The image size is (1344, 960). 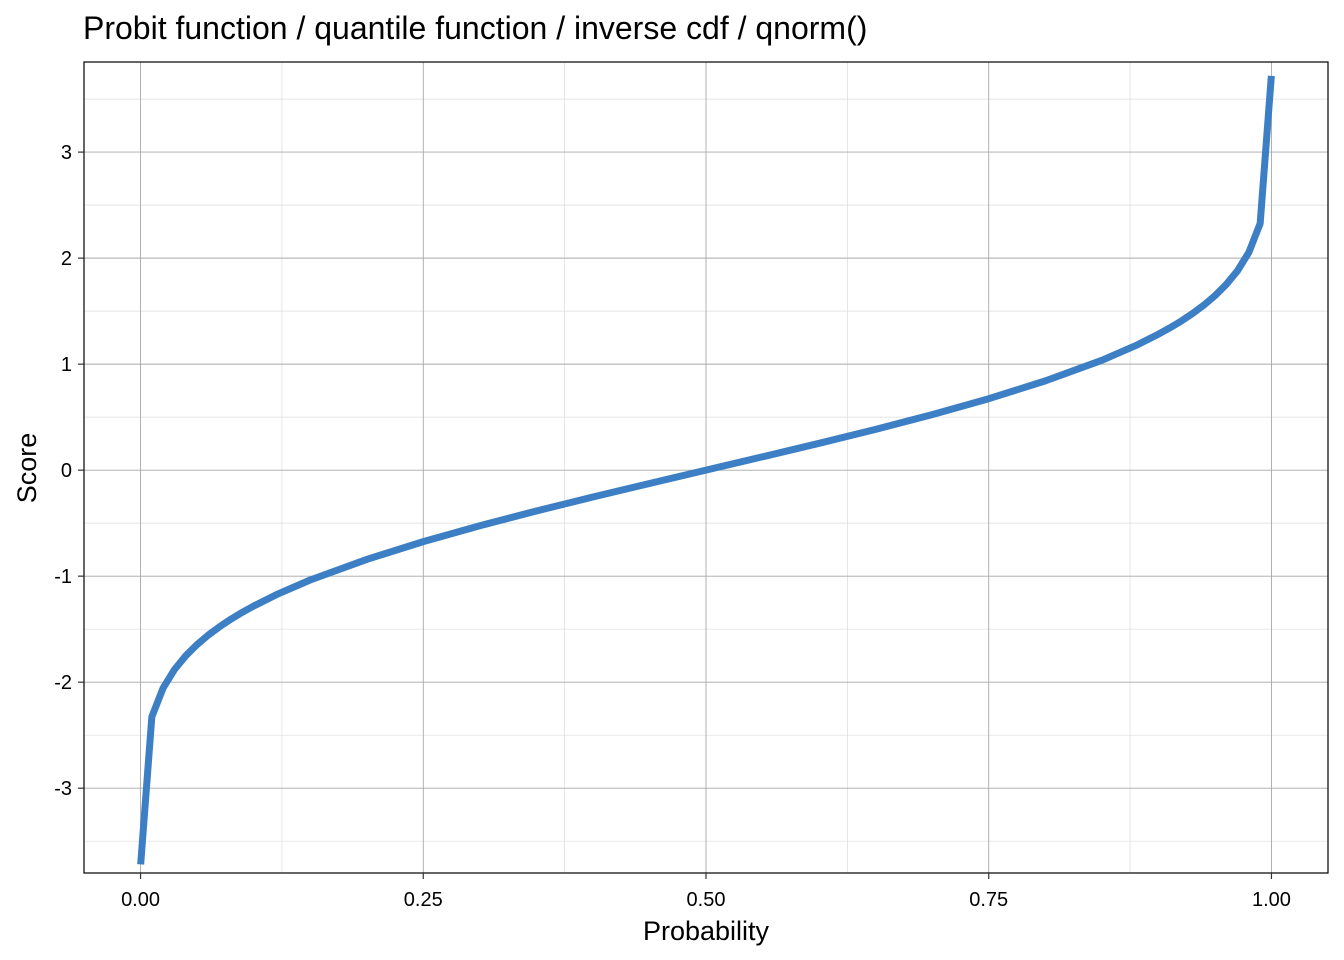 What do you see at coordinates (706, 900) in the screenshot?
I see `x-tick-label: 0.50` at bounding box center [706, 900].